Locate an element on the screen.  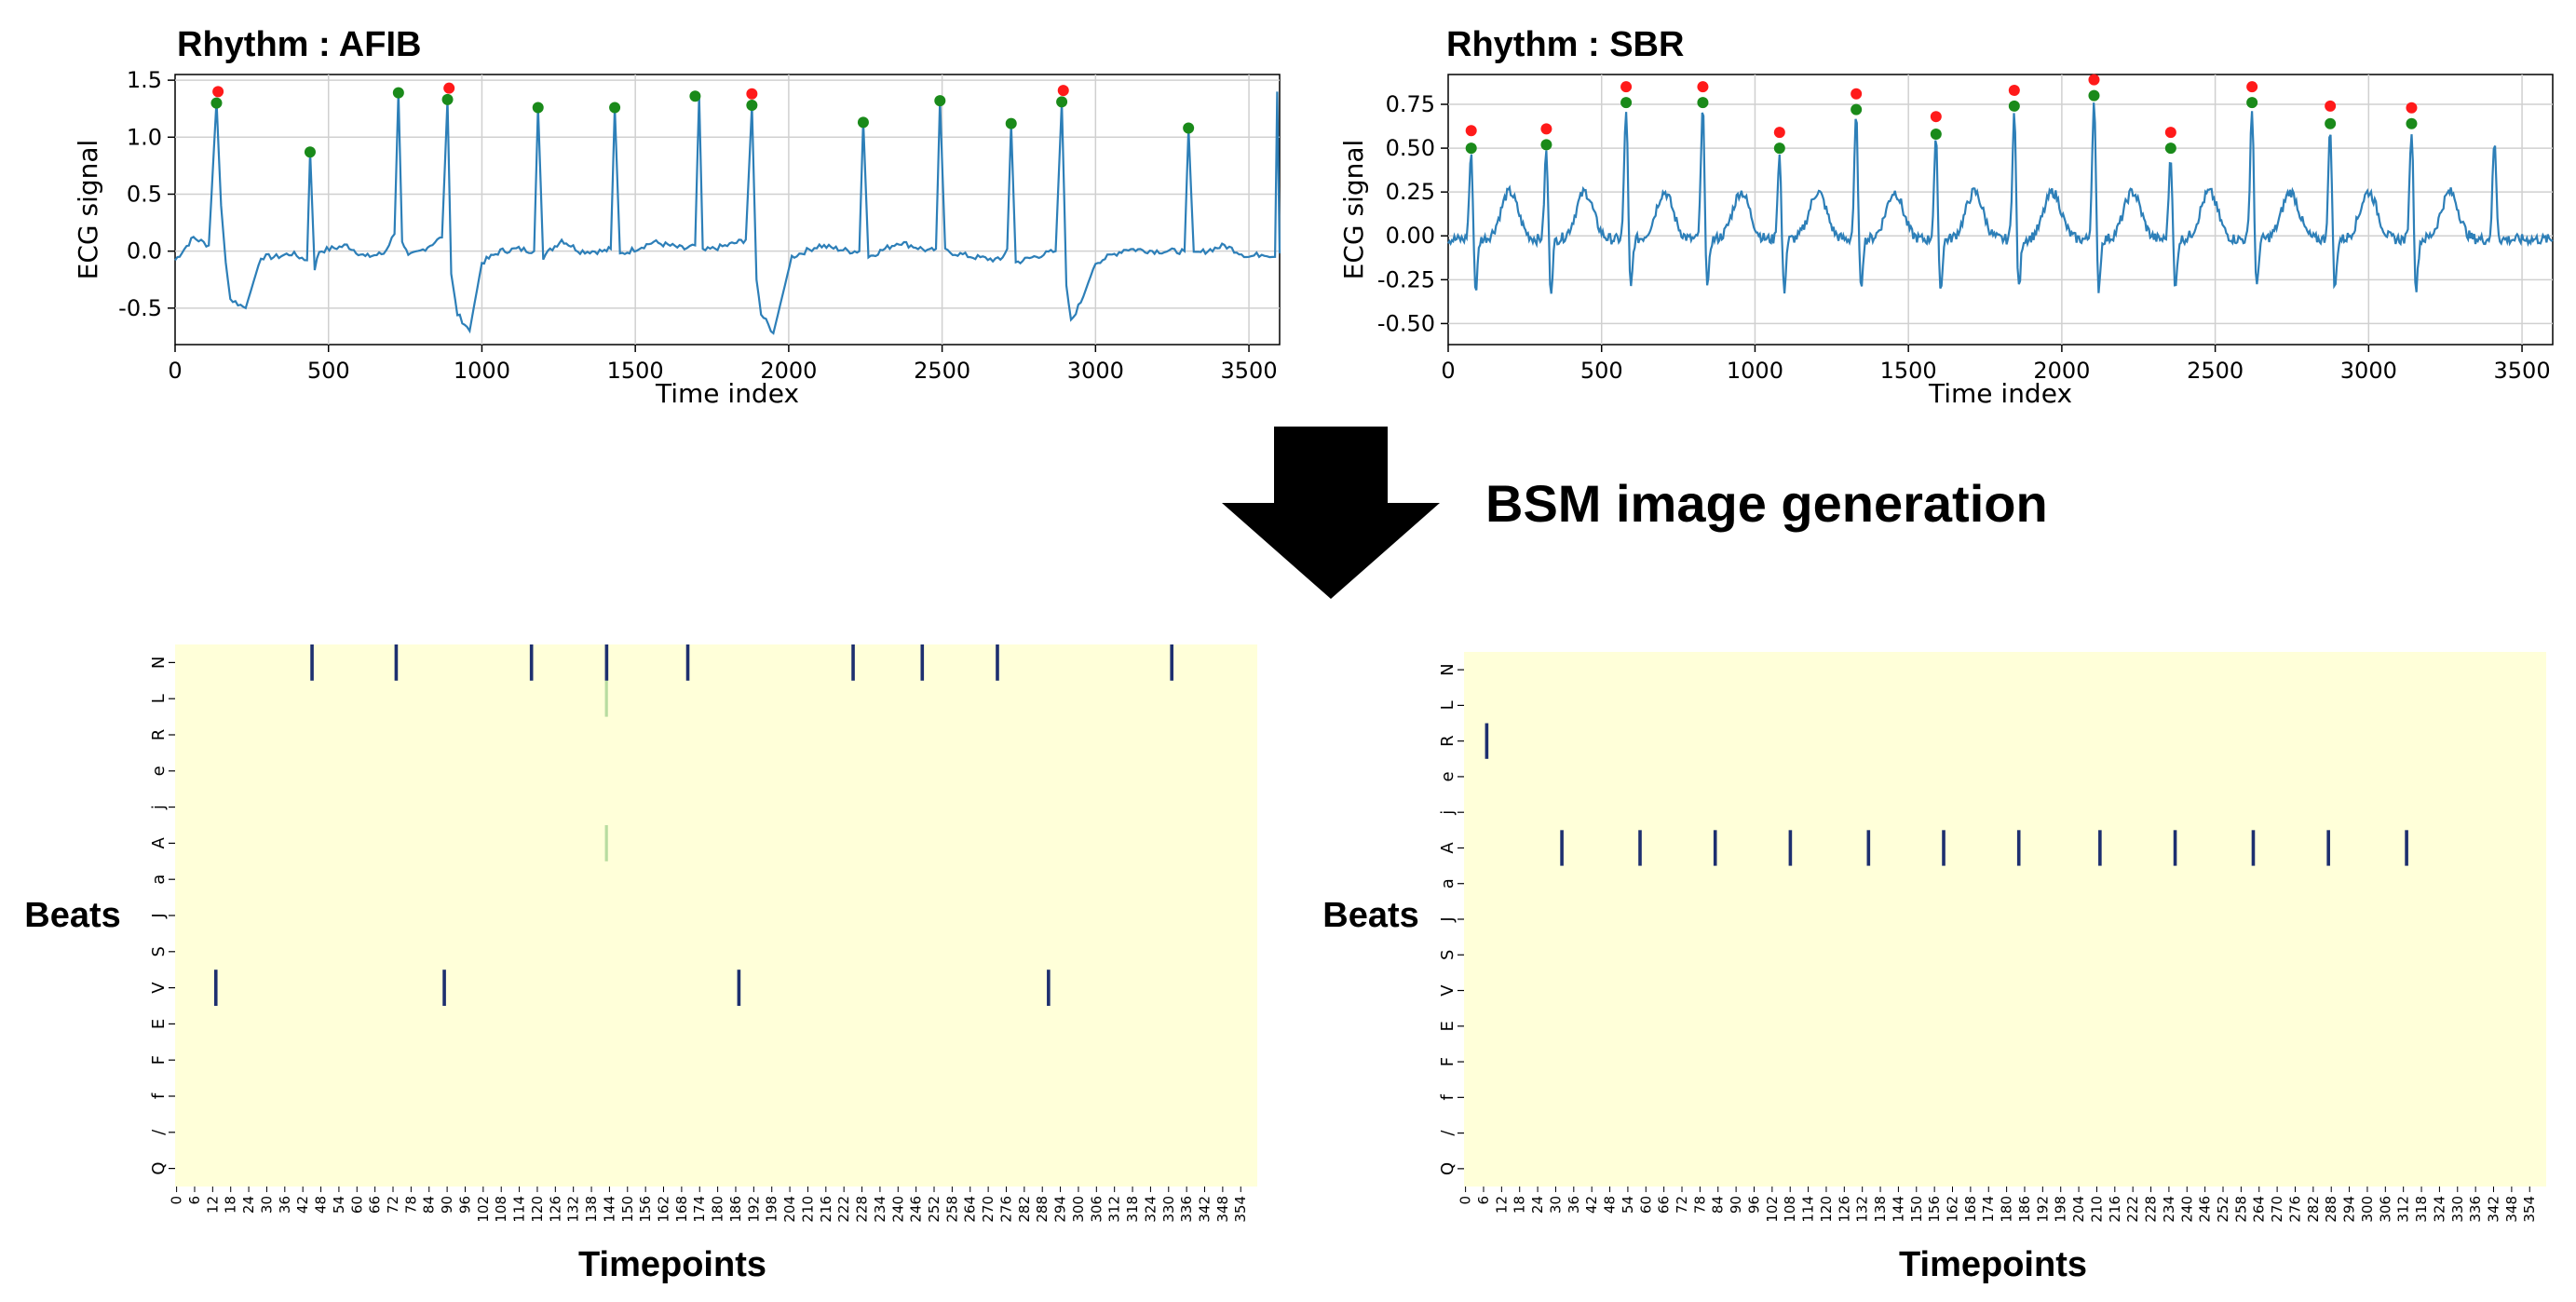
ecg-line-afib is located at coordinates (727, 213).